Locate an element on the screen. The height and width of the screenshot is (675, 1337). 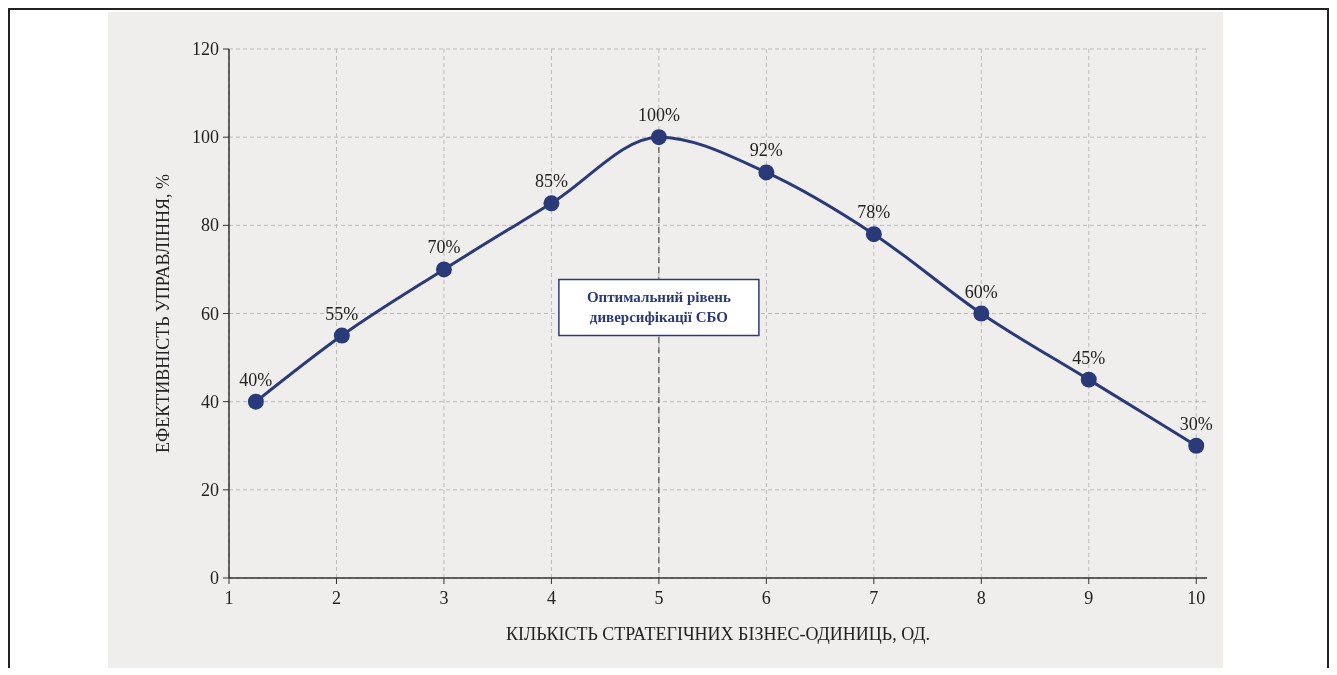
data-label: 60% is located at coordinates (981, 291).